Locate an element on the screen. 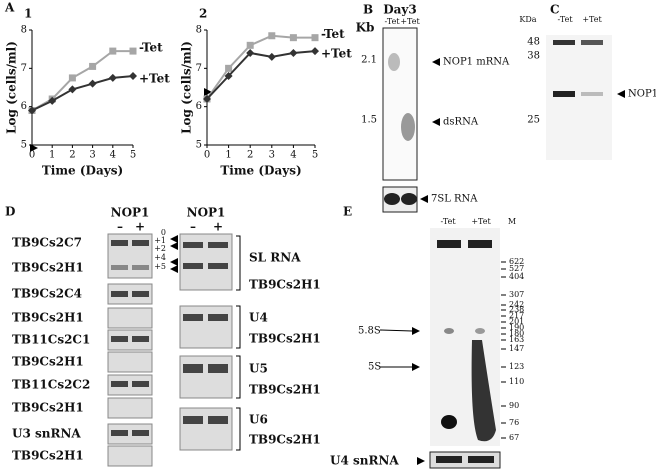  panel-label: D is located at coordinates (10, 212).